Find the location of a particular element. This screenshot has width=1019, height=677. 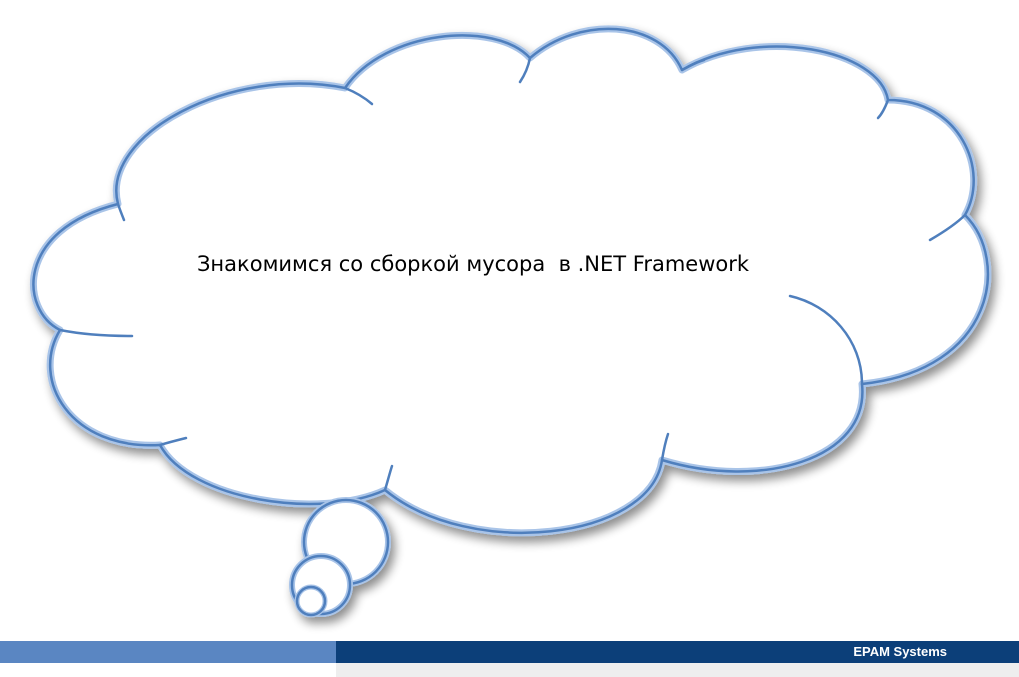

footer-brand-label: EPAM Systems is located at coordinates (900, 651).